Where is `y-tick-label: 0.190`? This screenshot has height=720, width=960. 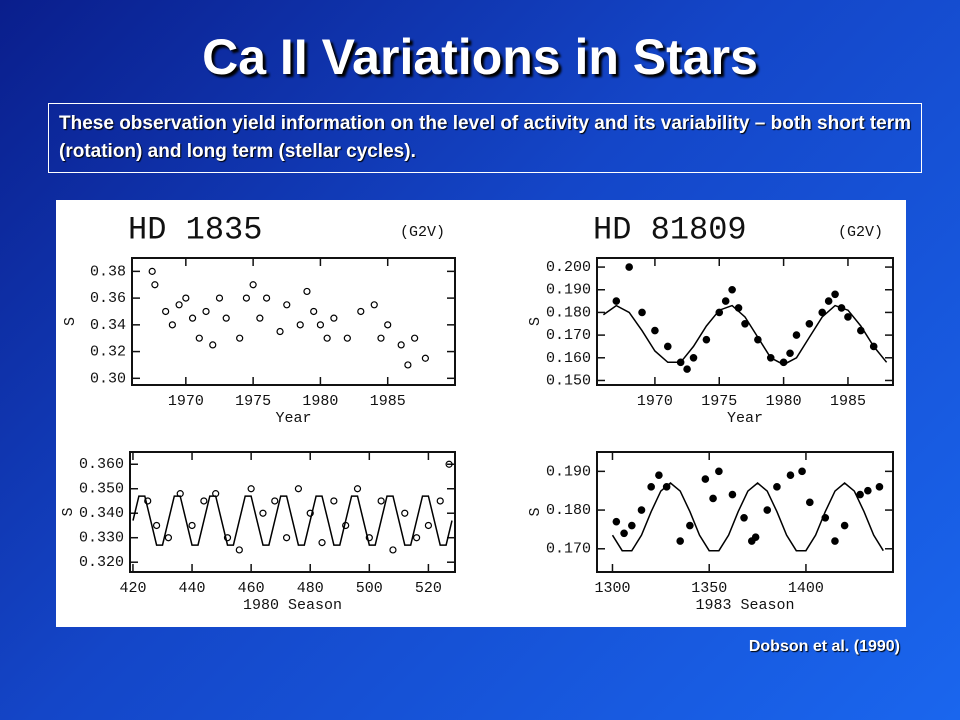
y-tick-label: 0.190 is located at coordinates (568, 471).